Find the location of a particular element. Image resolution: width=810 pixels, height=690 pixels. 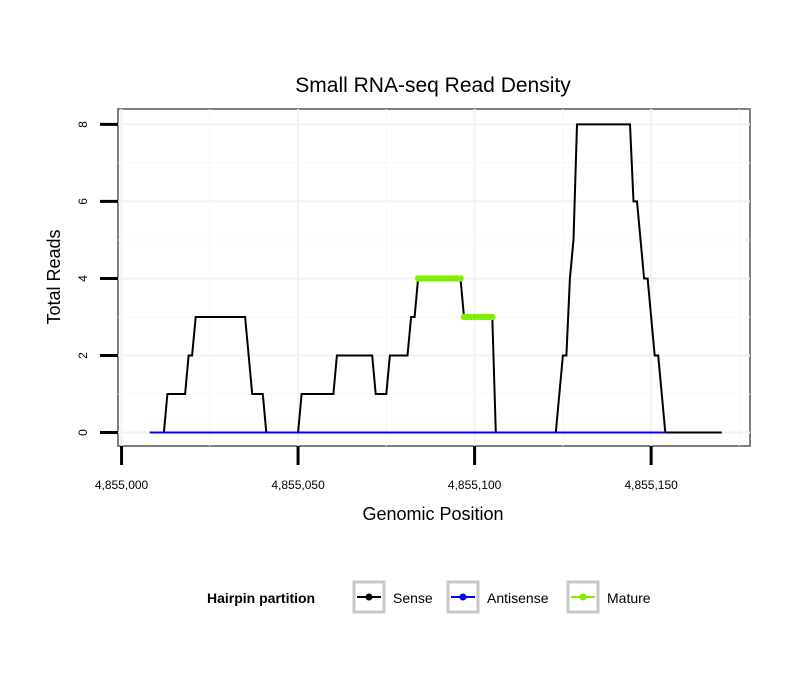

legend-key-antisense-dot is located at coordinates (463, 597).